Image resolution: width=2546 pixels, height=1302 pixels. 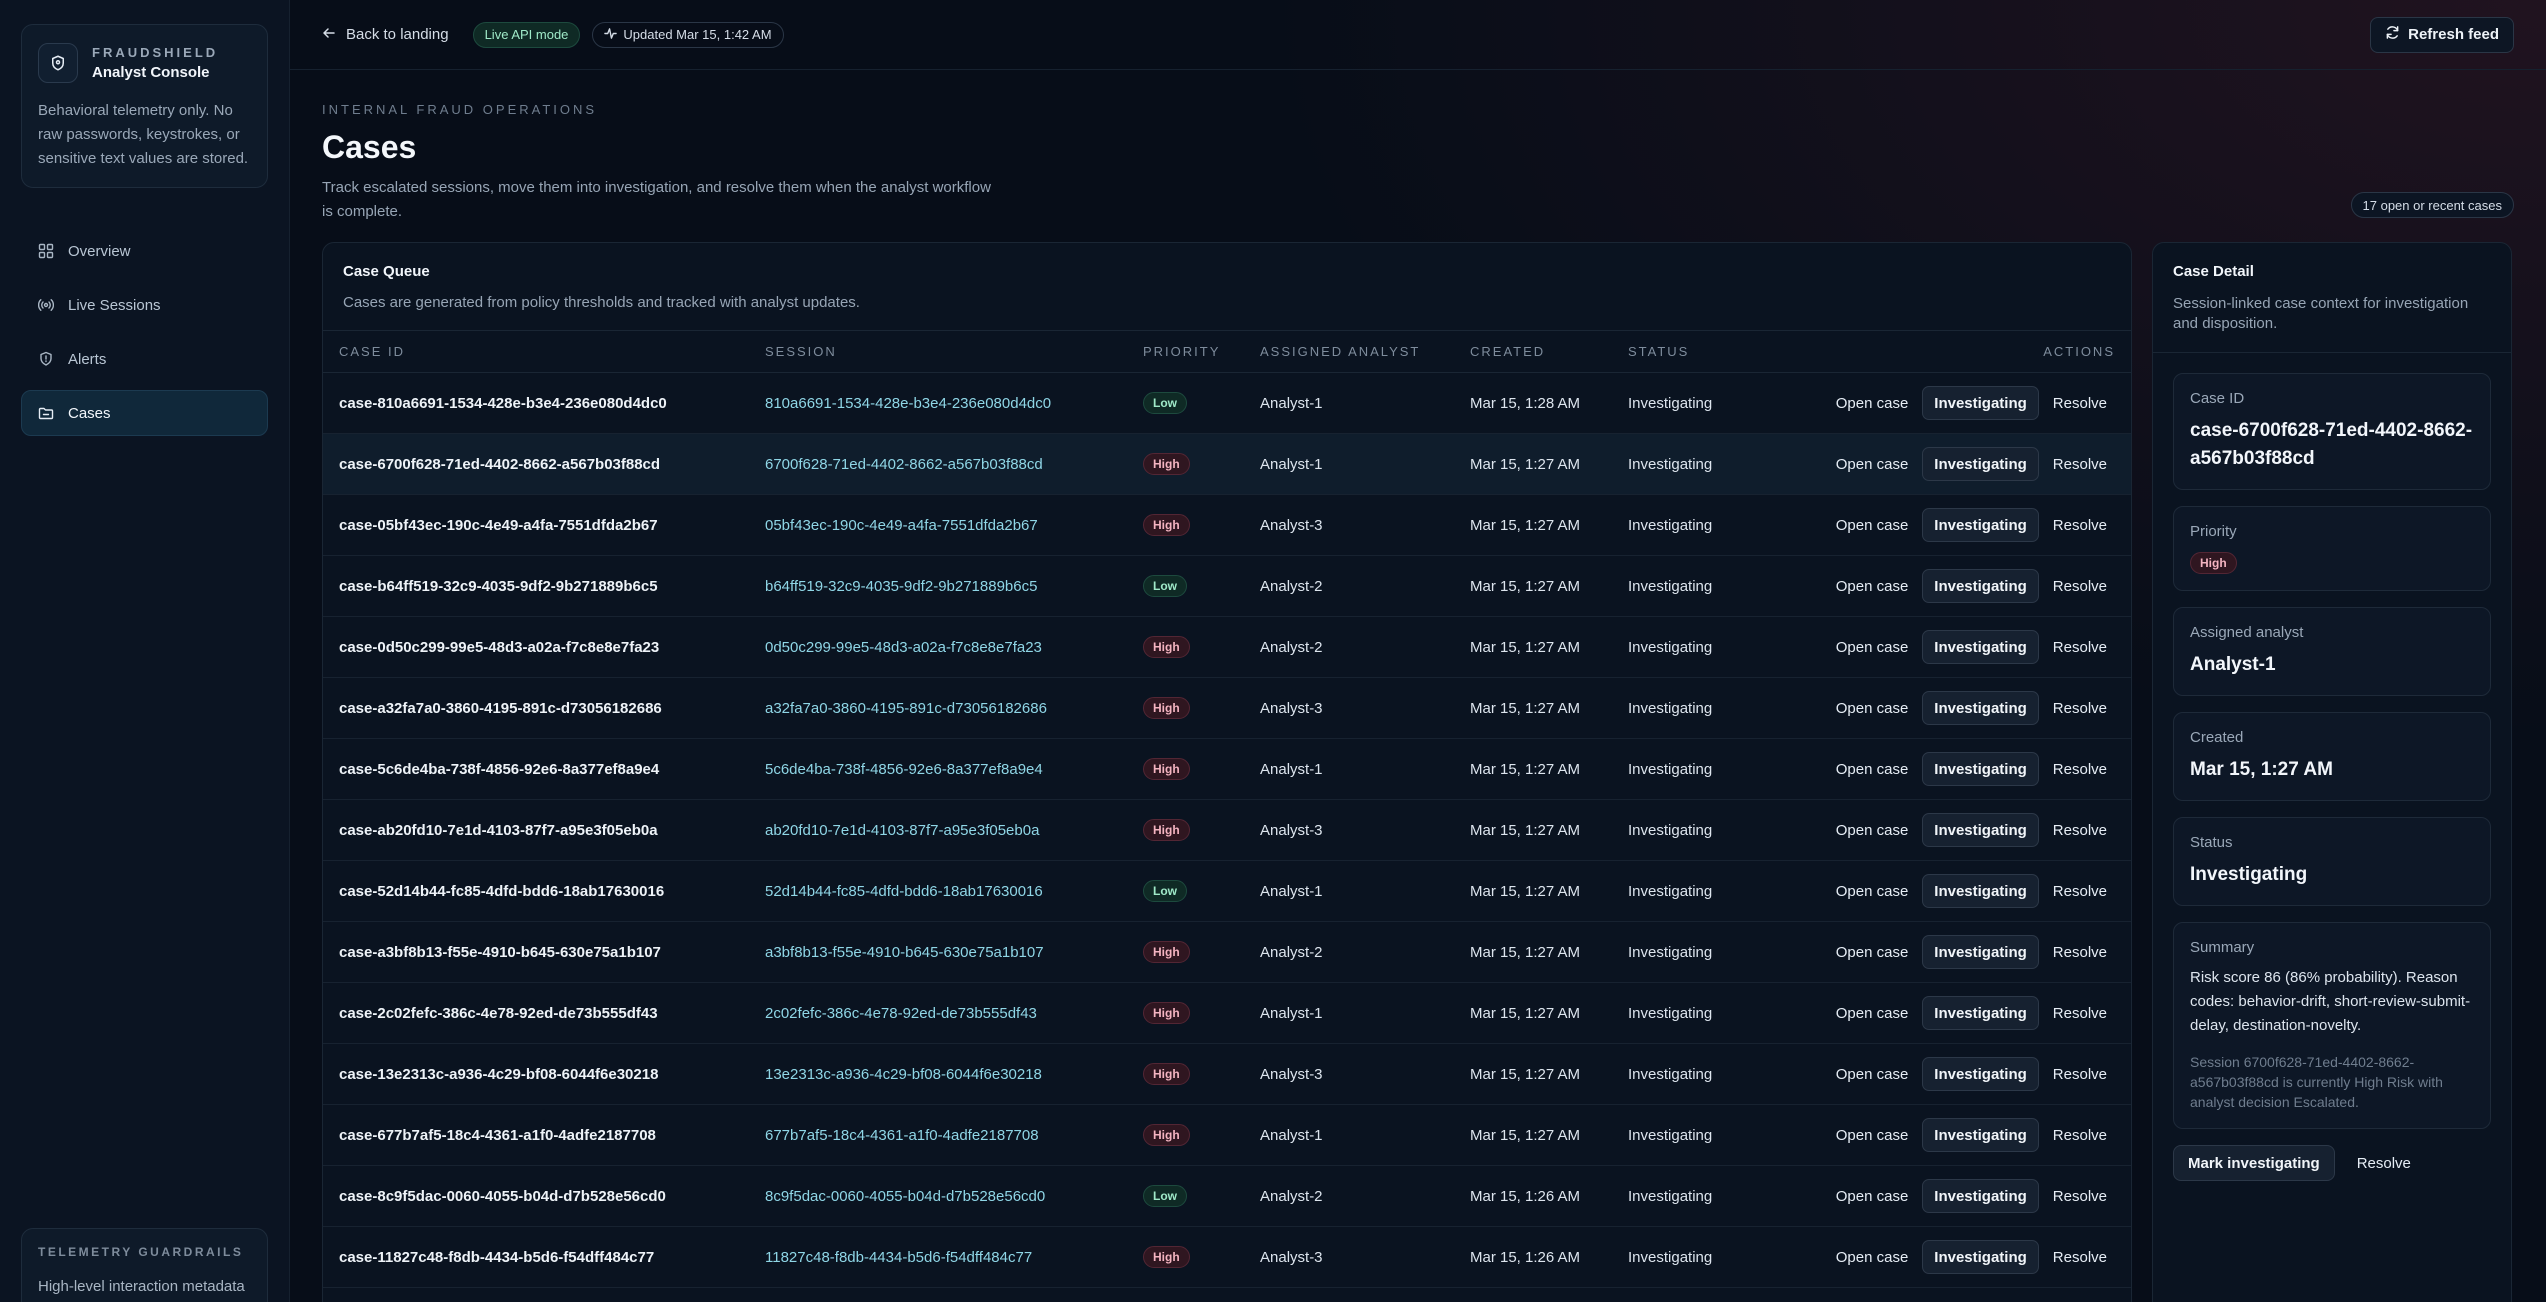 What do you see at coordinates (611, 35) in the screenshot?
I see `activity-icon` at bounding box center [611, 35].